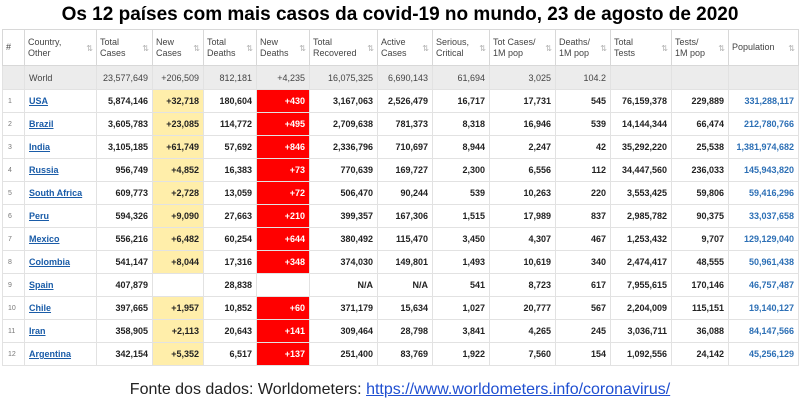 The width and height of the screenshot is (800, 403). Describe the element at coordinates (61, 48) in the screenshot. I see `column-header-country: Country, Other ⇅` at that location.